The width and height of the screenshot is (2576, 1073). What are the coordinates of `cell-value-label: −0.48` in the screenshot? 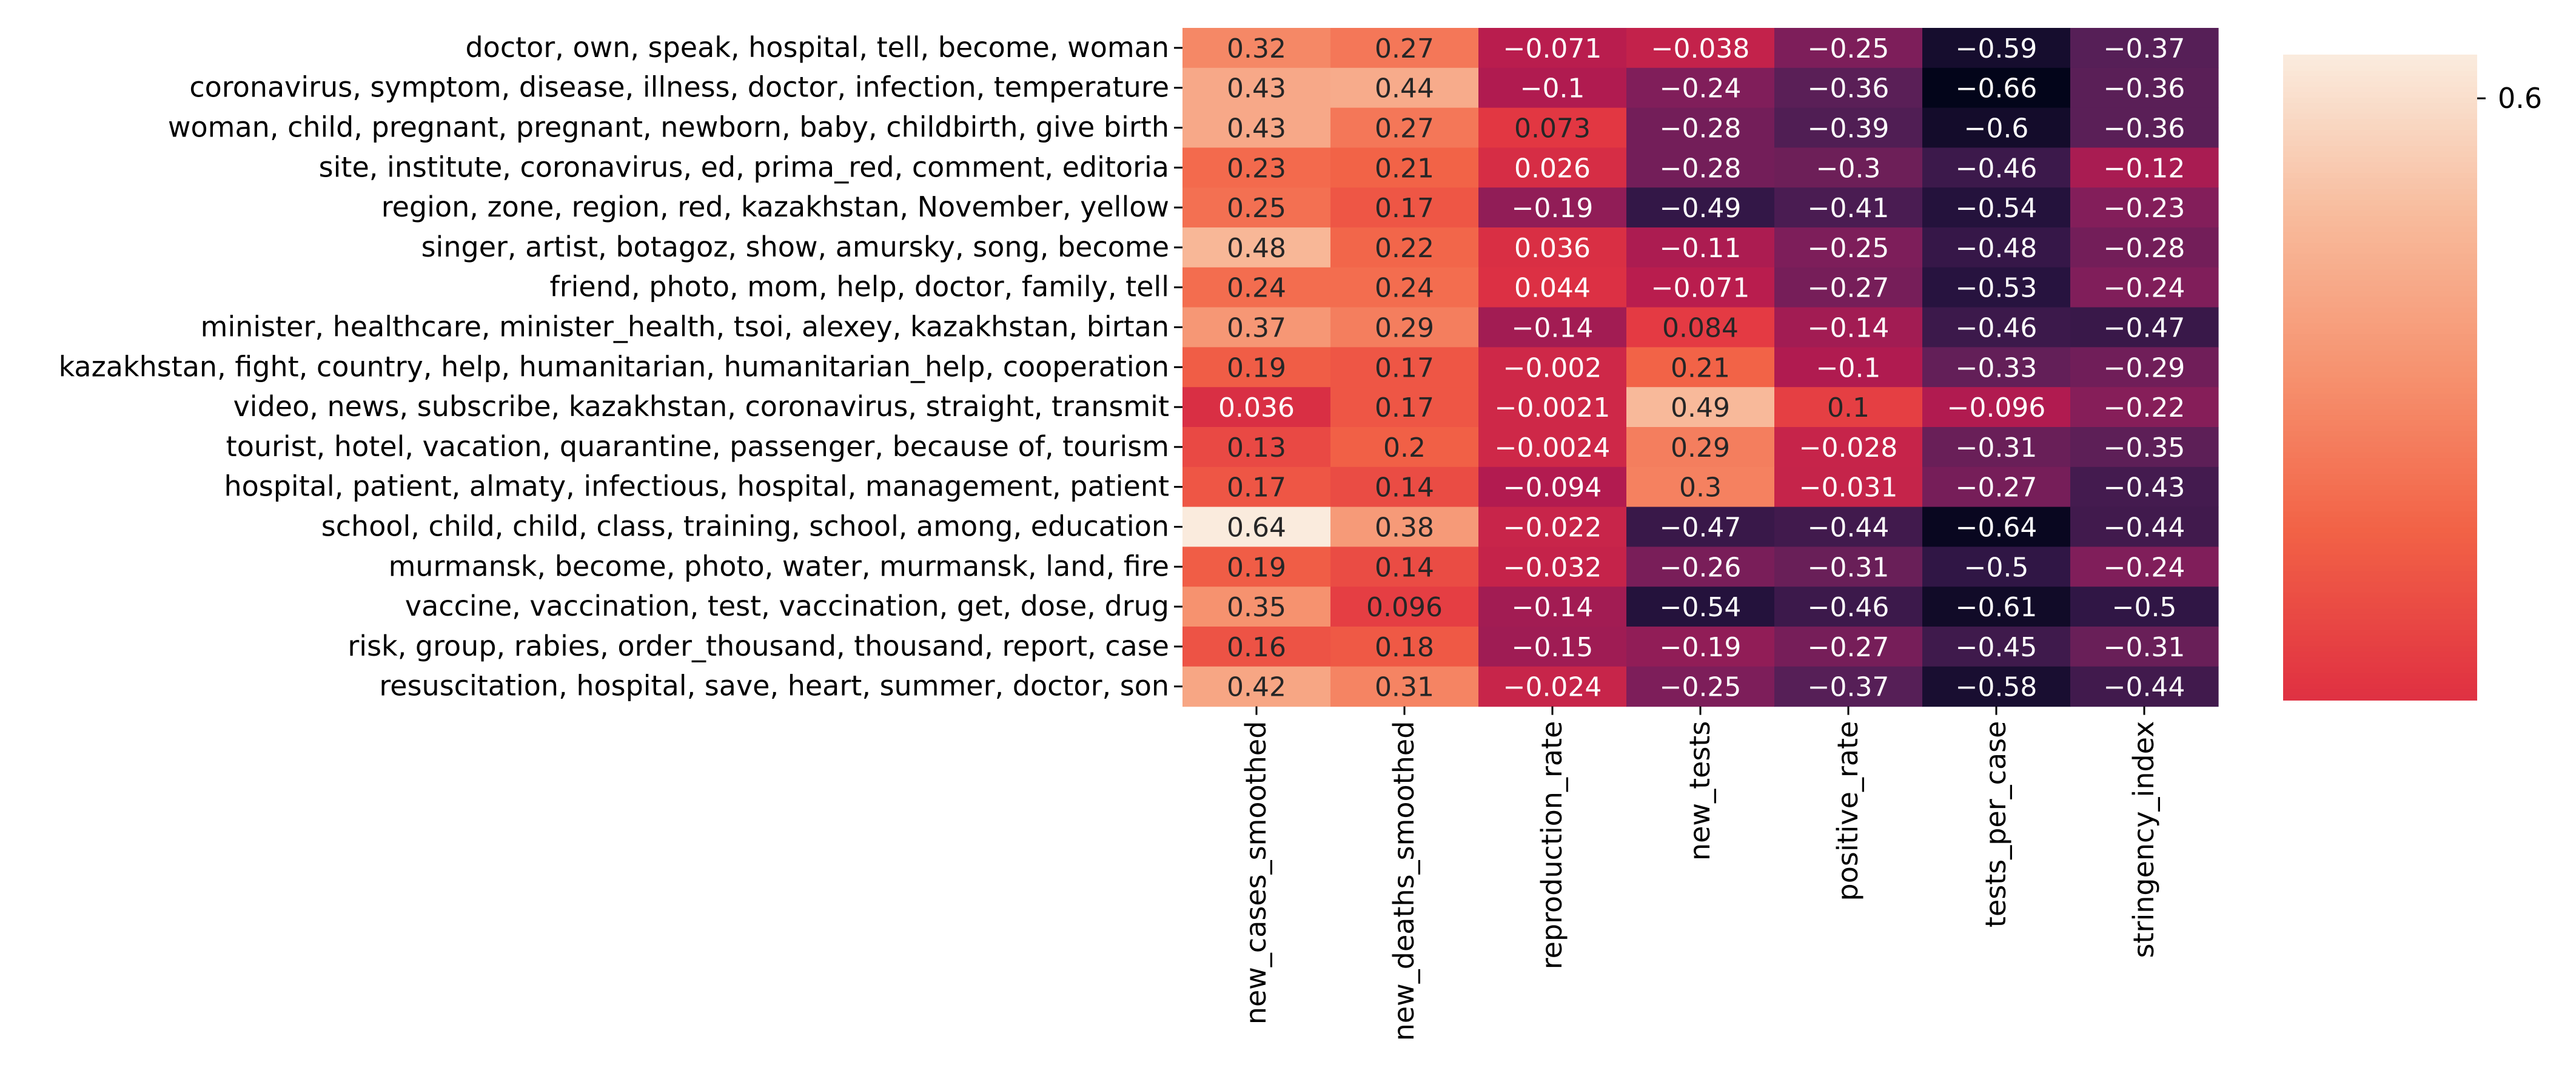 It's located at (1997, 249).